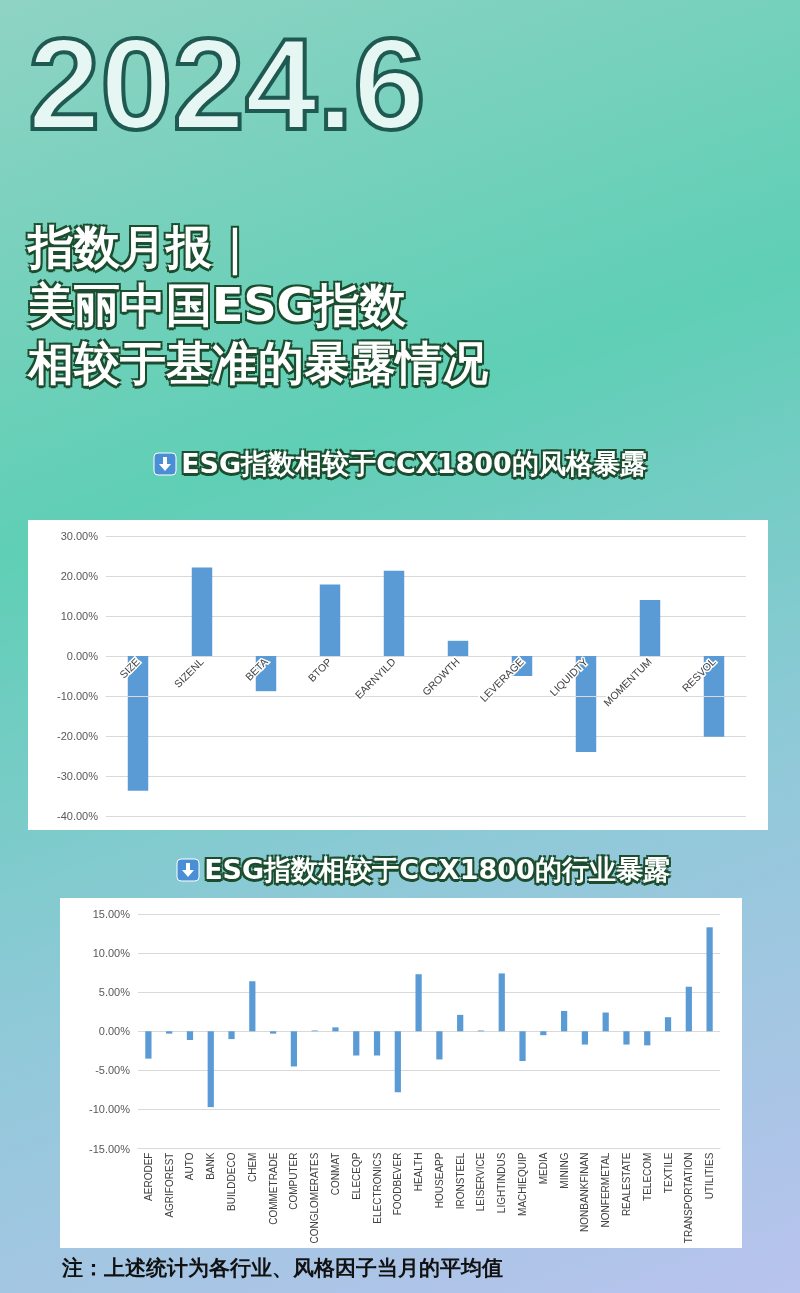 The image size is (800, 1293). What do you see at coordinates (585, 1192) in the screenshot?
I see `x-tick-label: NONBANKFINAN` at bounding box center [585, 1192].